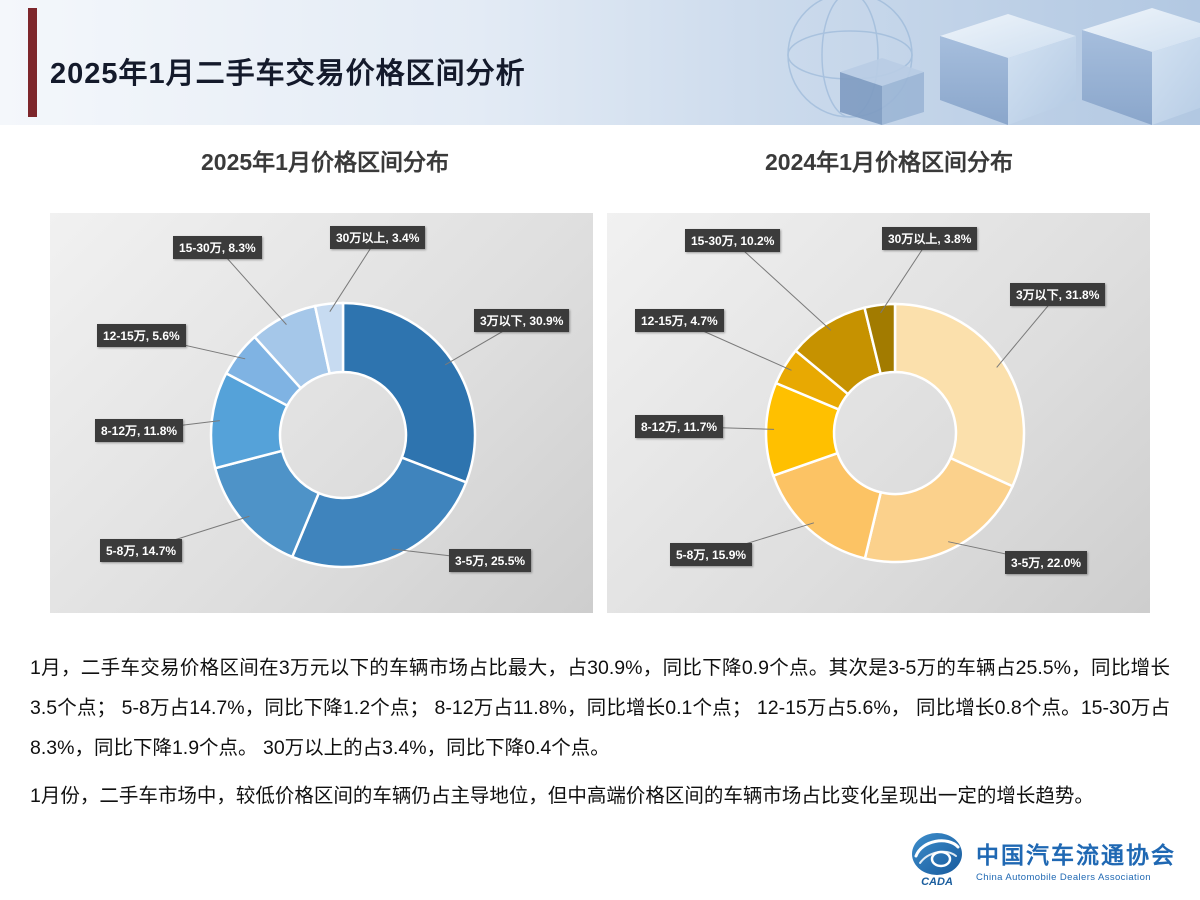  I want to click on chart-titles-row: 2025年1月价格区间分布 2024年1月价格区间分布, so click(600, 160).